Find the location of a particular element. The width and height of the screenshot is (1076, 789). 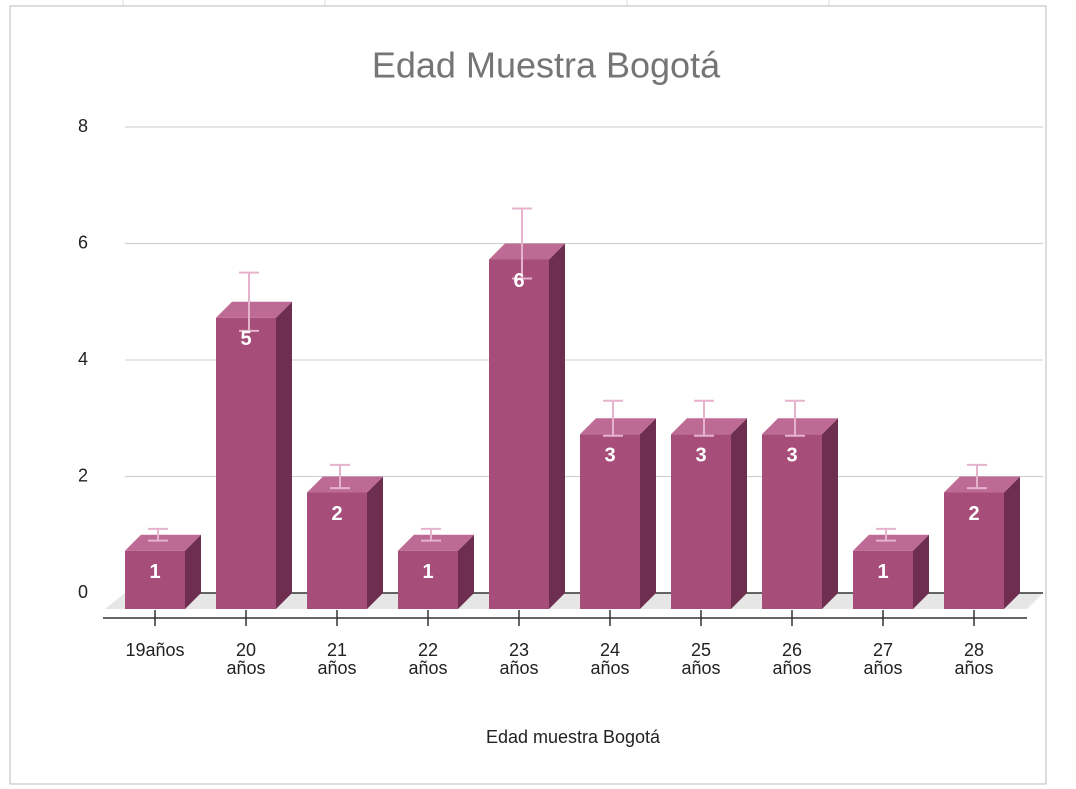

data-label: 6 is located at coordinates (518, 281).